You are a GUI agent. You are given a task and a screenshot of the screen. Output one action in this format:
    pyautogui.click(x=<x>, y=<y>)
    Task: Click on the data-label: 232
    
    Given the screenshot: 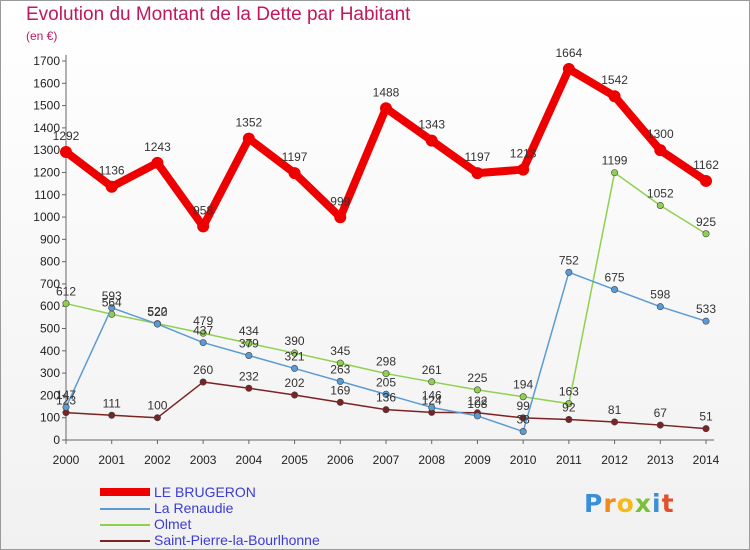 What is the action you would take?
    pyautogui.click(x=249, y=376)
    